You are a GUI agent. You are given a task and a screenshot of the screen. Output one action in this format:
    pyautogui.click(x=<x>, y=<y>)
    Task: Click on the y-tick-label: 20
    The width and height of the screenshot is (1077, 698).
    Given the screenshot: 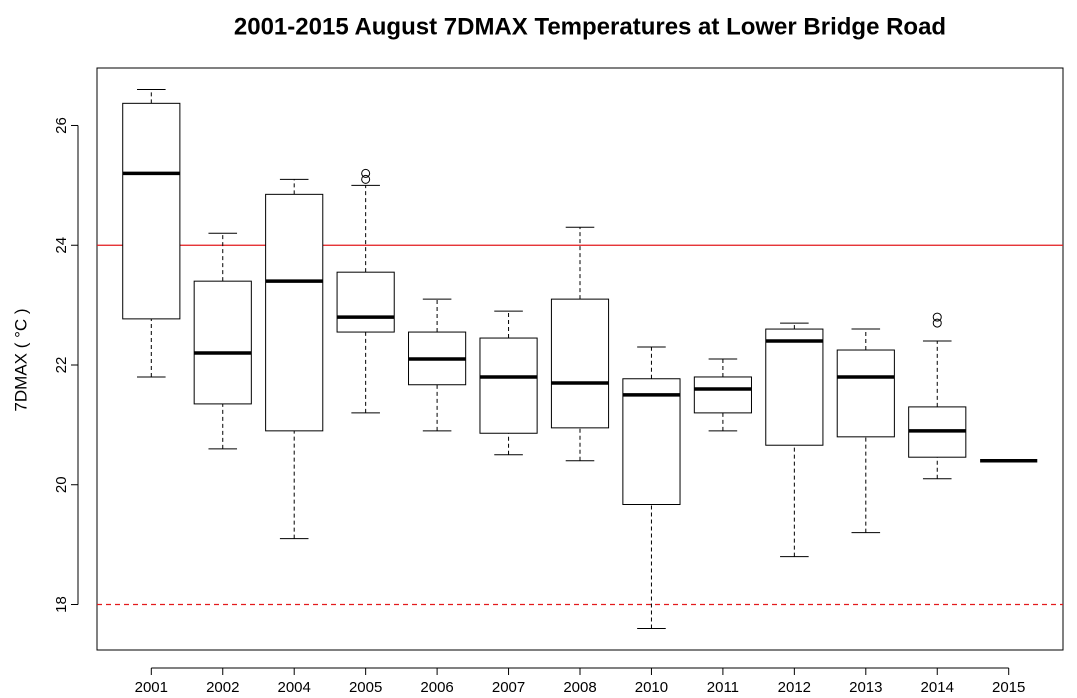 What is the action you would take?
    pyautogui.click(x=61, y=484)
    